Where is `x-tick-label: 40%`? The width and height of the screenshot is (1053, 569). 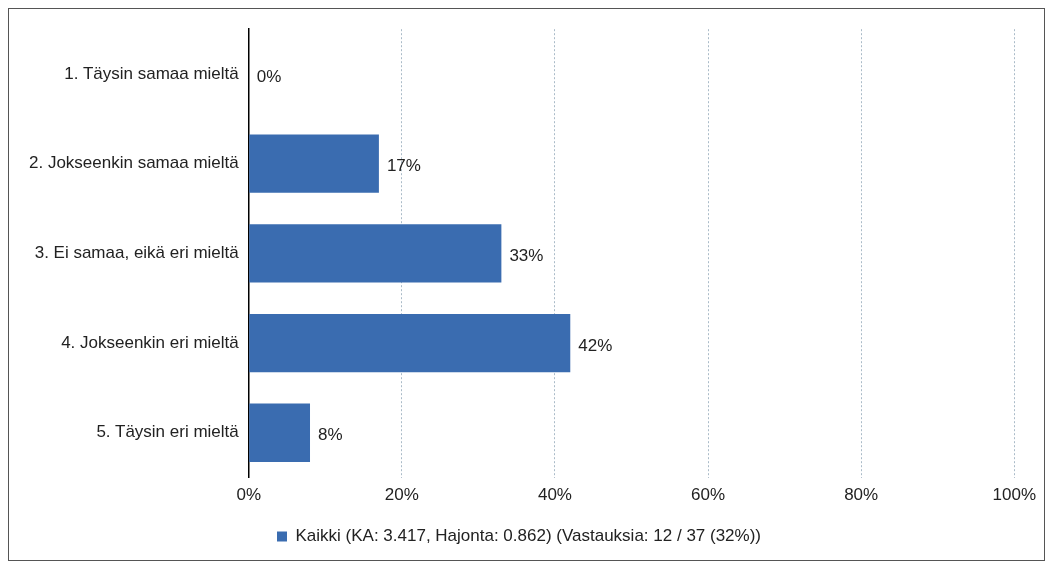
x-tick-label: 40% is located at coordinates (554, 495).